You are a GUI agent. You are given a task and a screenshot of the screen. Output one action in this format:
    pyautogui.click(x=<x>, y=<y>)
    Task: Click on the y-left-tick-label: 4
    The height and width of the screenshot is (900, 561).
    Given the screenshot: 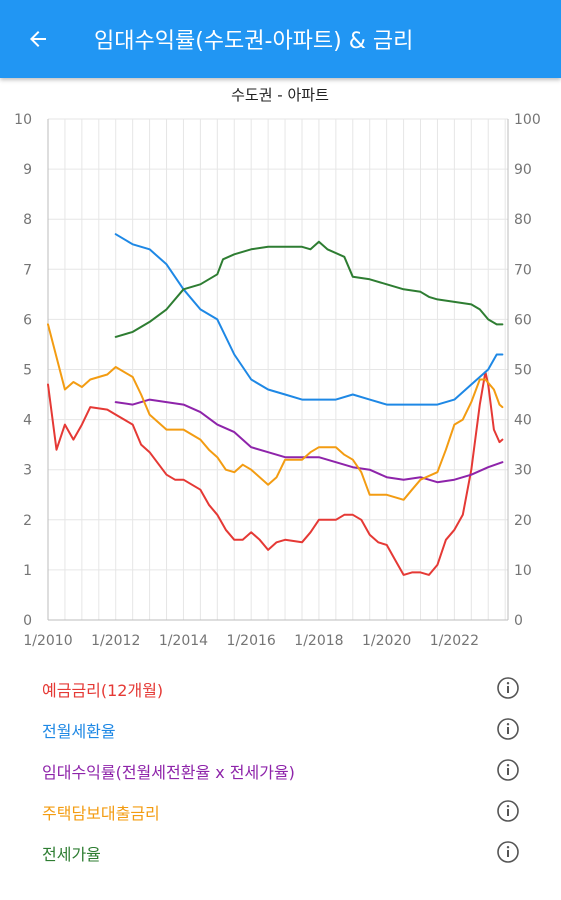 What is the action you would take?
    pyautogui.click(x=27, y=421)
    